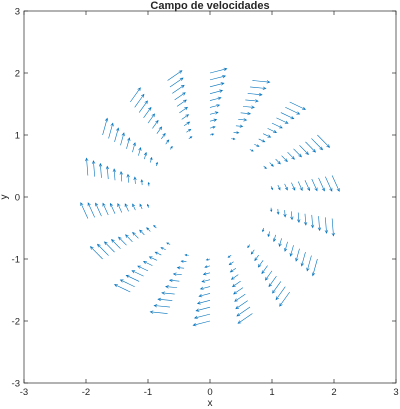 Image resolution: width=400 pixels, height=409 pixels. Describe the element at coordinates (209, 392) in the screenshot. I see `x-tick-label: 0` at that location.